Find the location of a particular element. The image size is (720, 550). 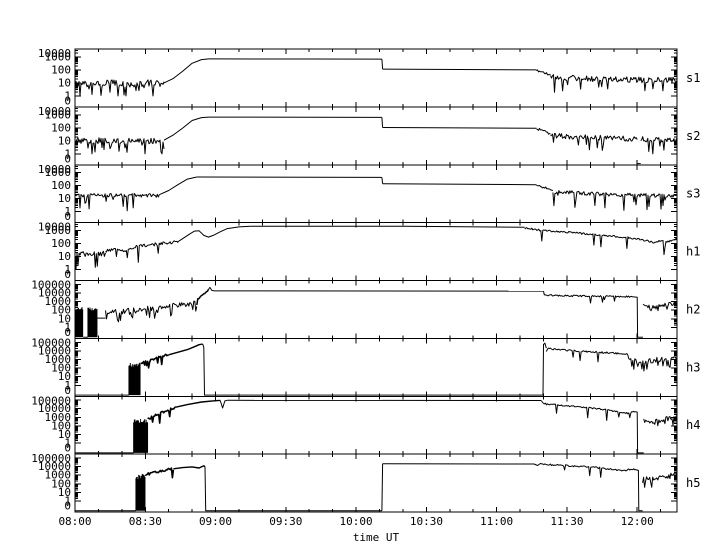

svg-text: h4 is located at coordinates (693, 425).